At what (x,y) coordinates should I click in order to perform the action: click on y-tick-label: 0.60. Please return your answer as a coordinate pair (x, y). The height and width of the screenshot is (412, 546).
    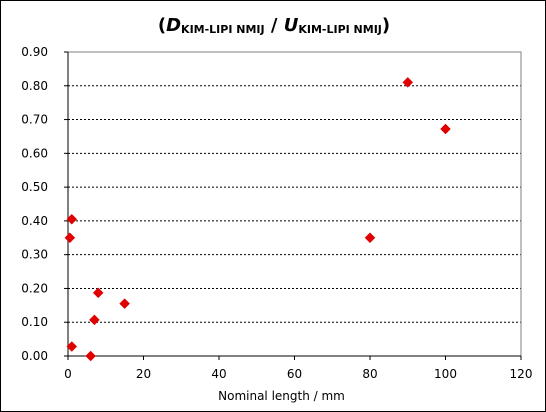
    Looking at the image, I should click on (34, 153).